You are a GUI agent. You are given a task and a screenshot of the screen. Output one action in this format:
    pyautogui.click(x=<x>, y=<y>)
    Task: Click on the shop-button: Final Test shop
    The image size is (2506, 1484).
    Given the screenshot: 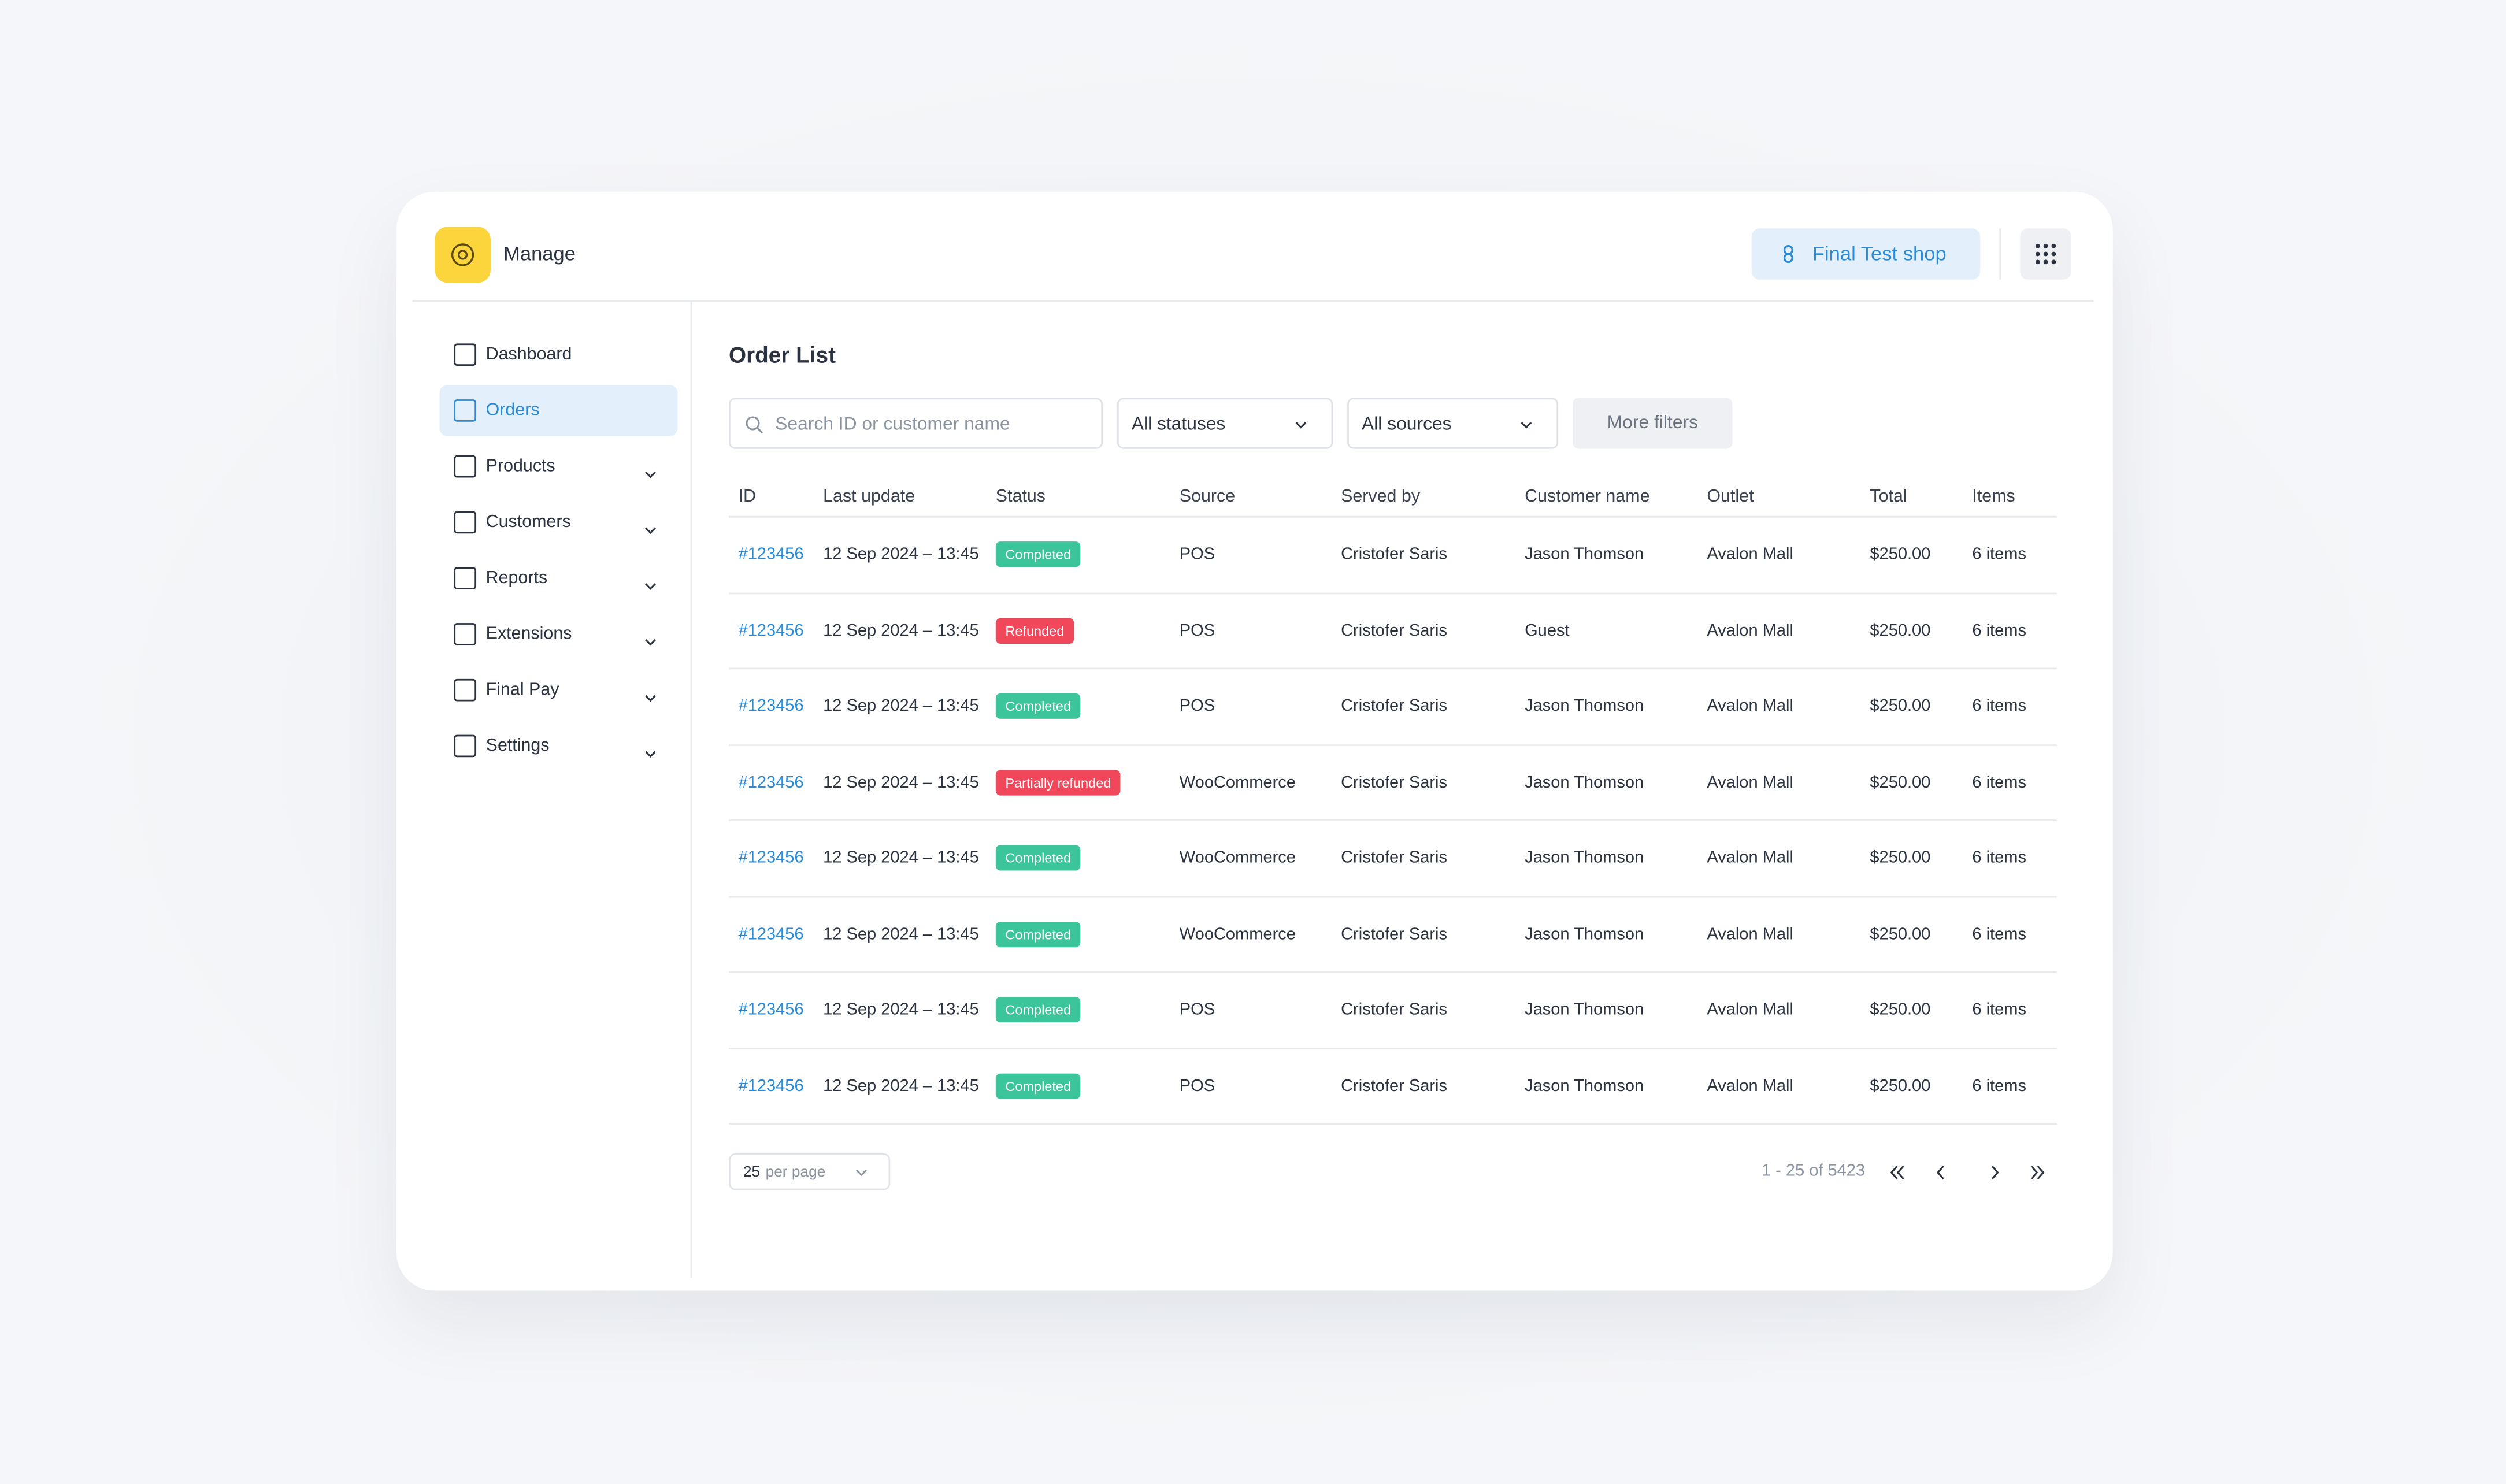 What is the action you would take?
    pyautogui.click(x=1866, y=254)
    